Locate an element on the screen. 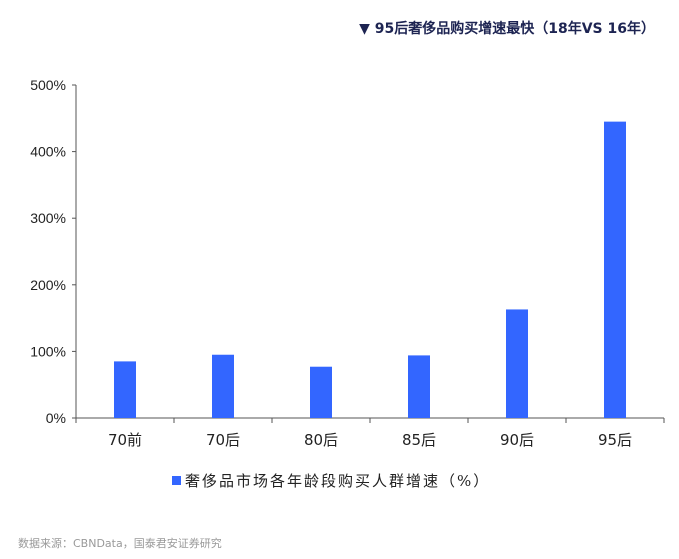 The width and height of the screenshot is (679, 559). bar-90后 is located at coordinates (517, 363).